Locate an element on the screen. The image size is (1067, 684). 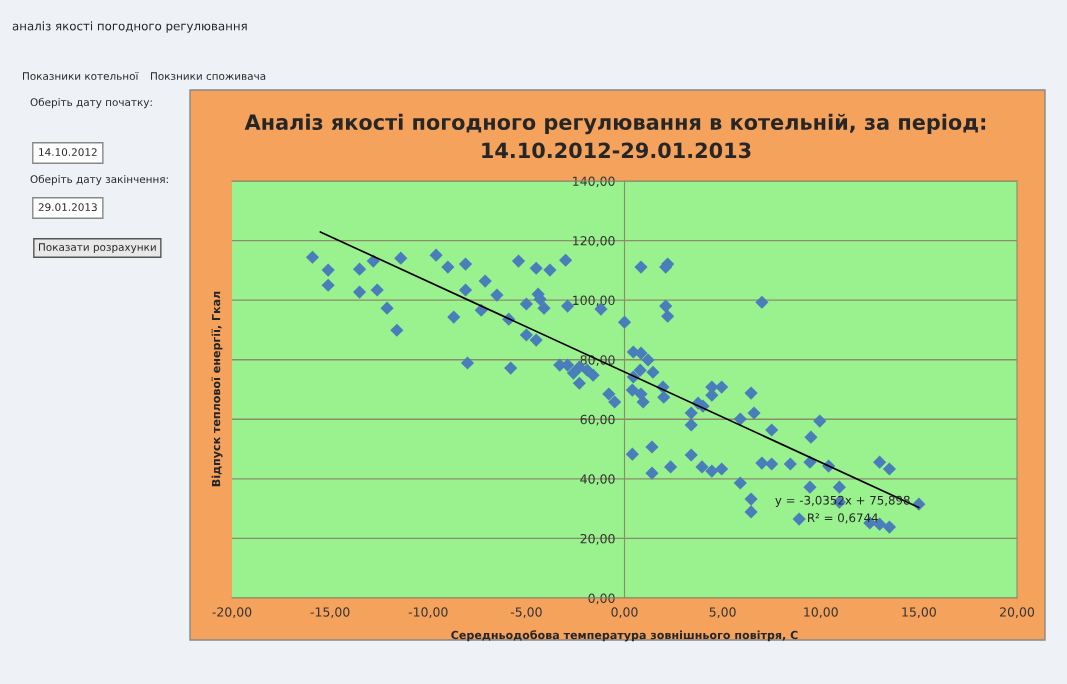
x-tick-label: 10,00 is located at coordinates (821, 612).